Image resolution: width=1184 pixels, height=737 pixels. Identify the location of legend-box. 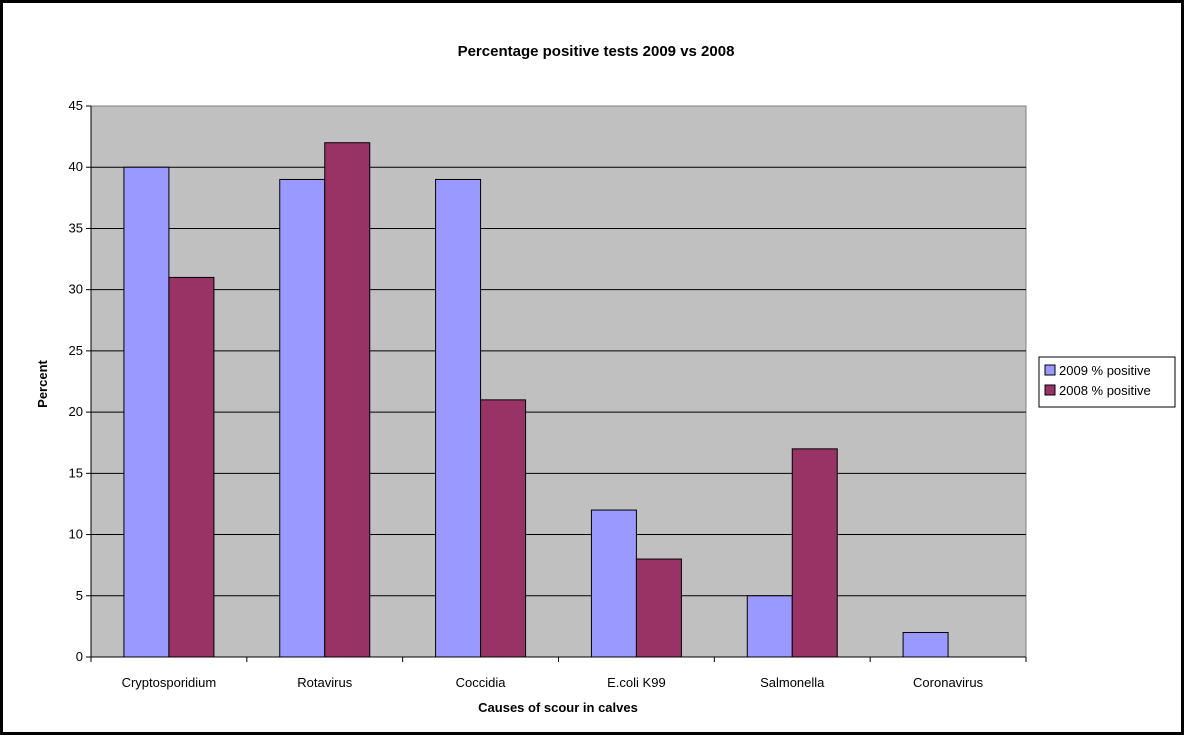
(1107, 382).